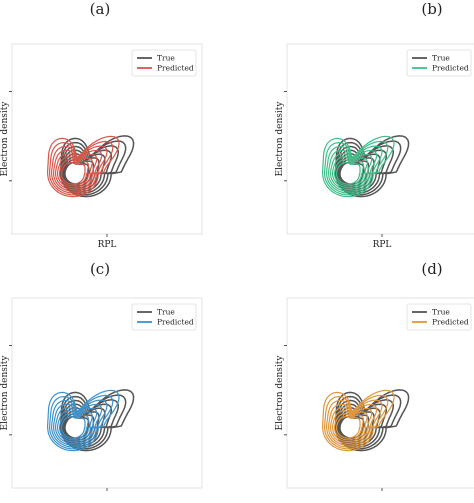  What do you see at coordinates (431, 269) in the screenshot?
I see `panel-label: (d)` at bounding box center [431, 269].